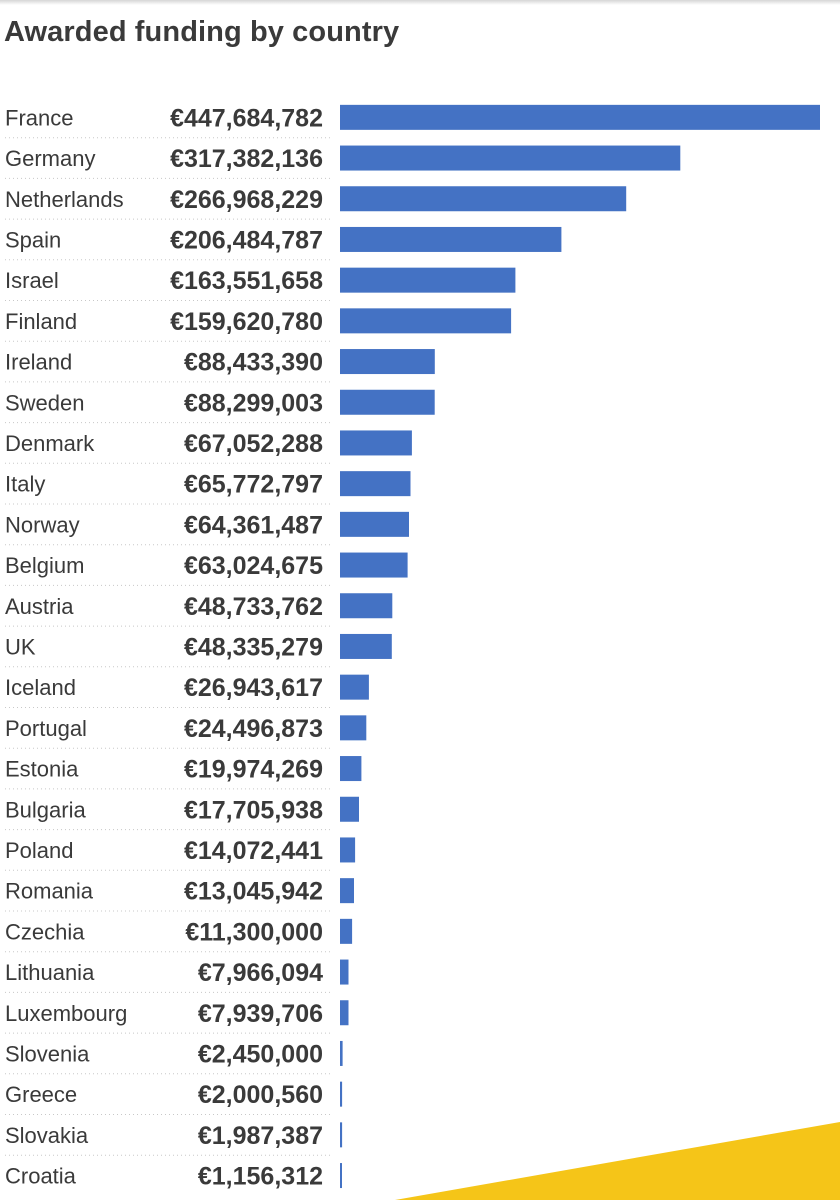 The height and width of the screenshot is (1200, 840). I want to click on bar-row: Croatia €1,156,312, so click(173, 1177).